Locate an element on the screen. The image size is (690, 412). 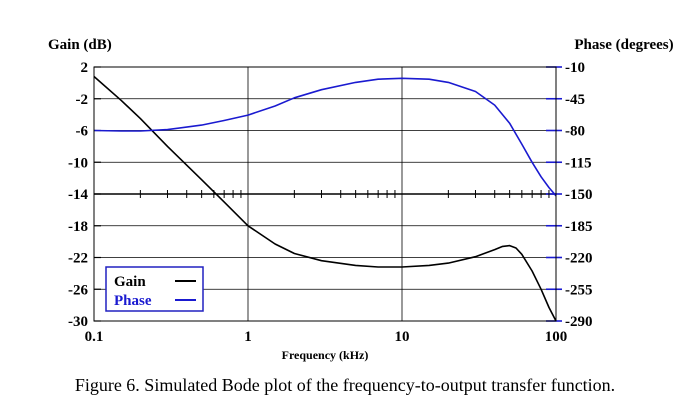
y-right-axis-title: Phase (degrees) is located at coordinates (623, 45).